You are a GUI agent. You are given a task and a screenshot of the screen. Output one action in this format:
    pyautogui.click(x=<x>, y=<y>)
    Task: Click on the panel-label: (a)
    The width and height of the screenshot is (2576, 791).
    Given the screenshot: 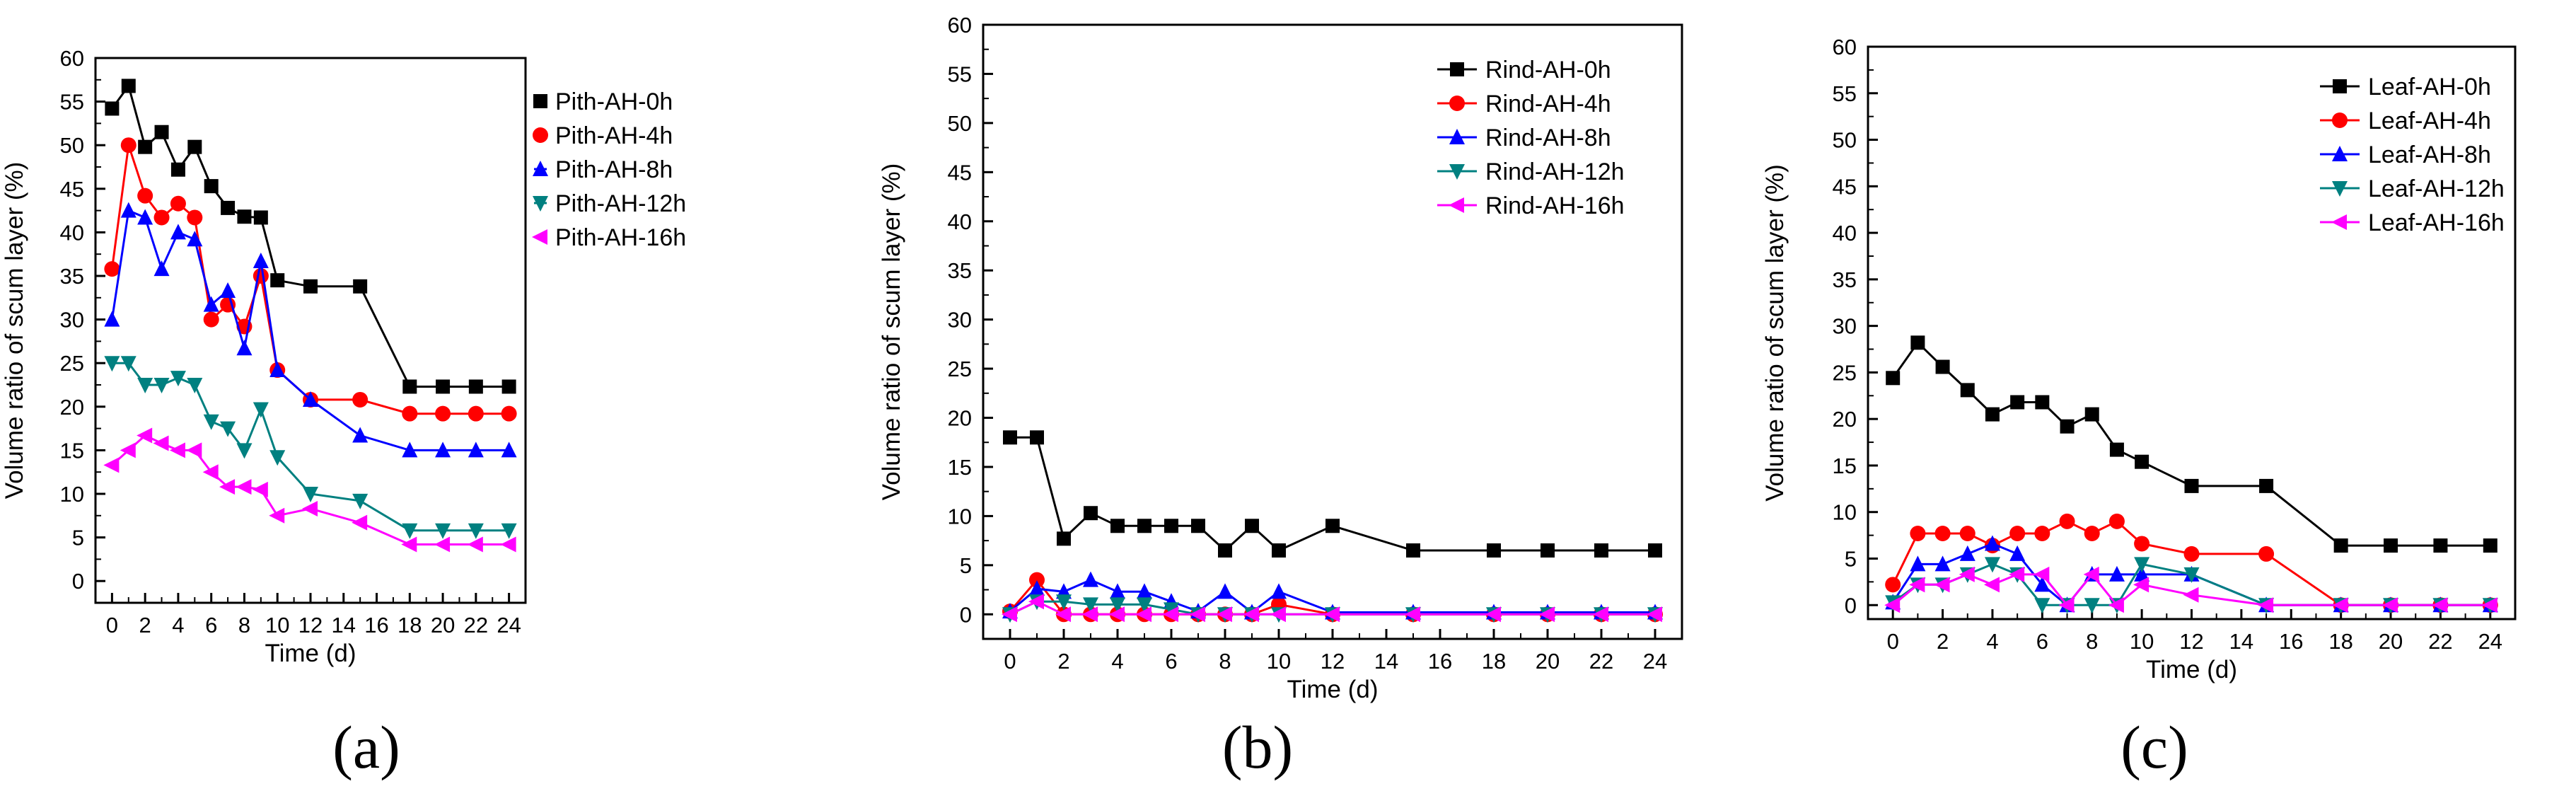 What is the action you would take?
    pyautogui.click(x=366, y=747)
    